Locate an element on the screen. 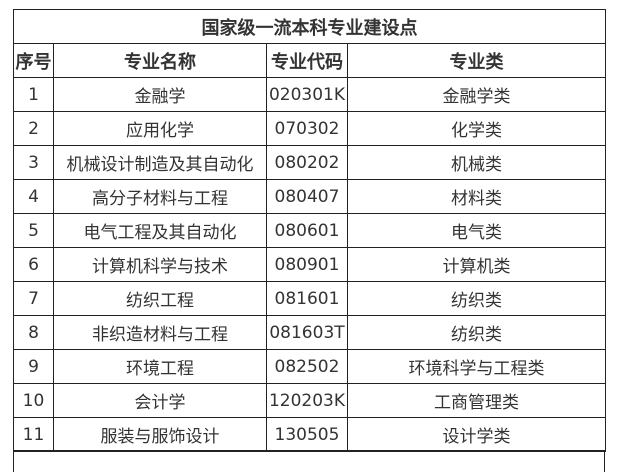 The width and height of the screenshot is (630, 472). major-code-cell: 080601 is located at coordinates (307, 230).